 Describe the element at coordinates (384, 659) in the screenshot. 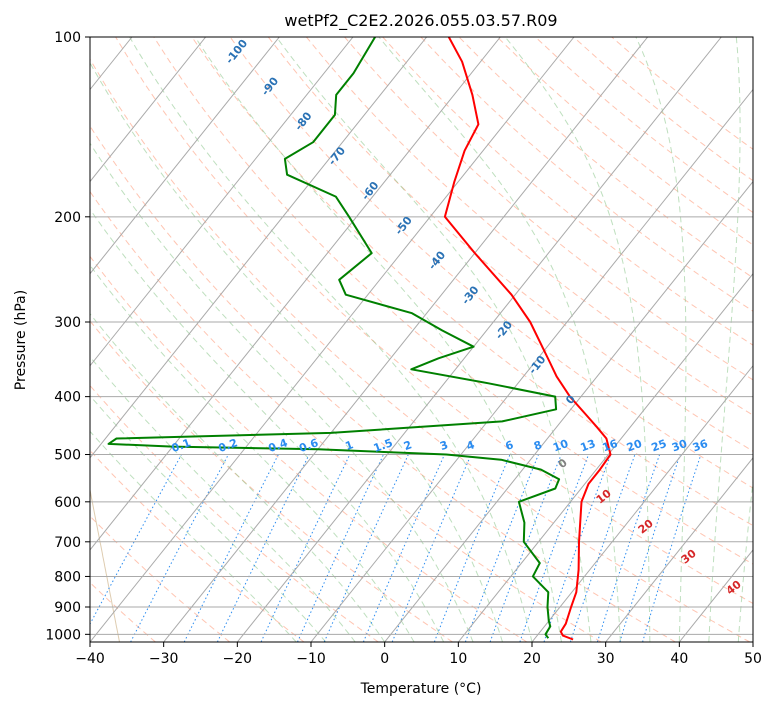

I see `x-tick-label: 0` at that location.